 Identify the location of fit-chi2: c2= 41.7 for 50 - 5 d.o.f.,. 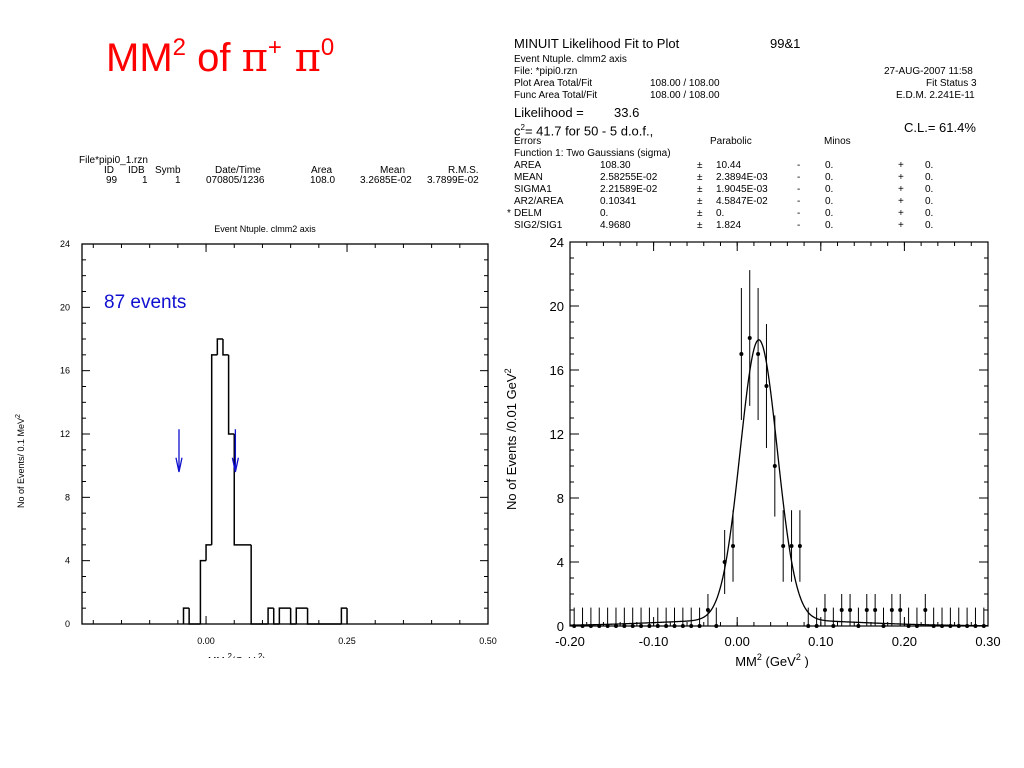
(583, 129).